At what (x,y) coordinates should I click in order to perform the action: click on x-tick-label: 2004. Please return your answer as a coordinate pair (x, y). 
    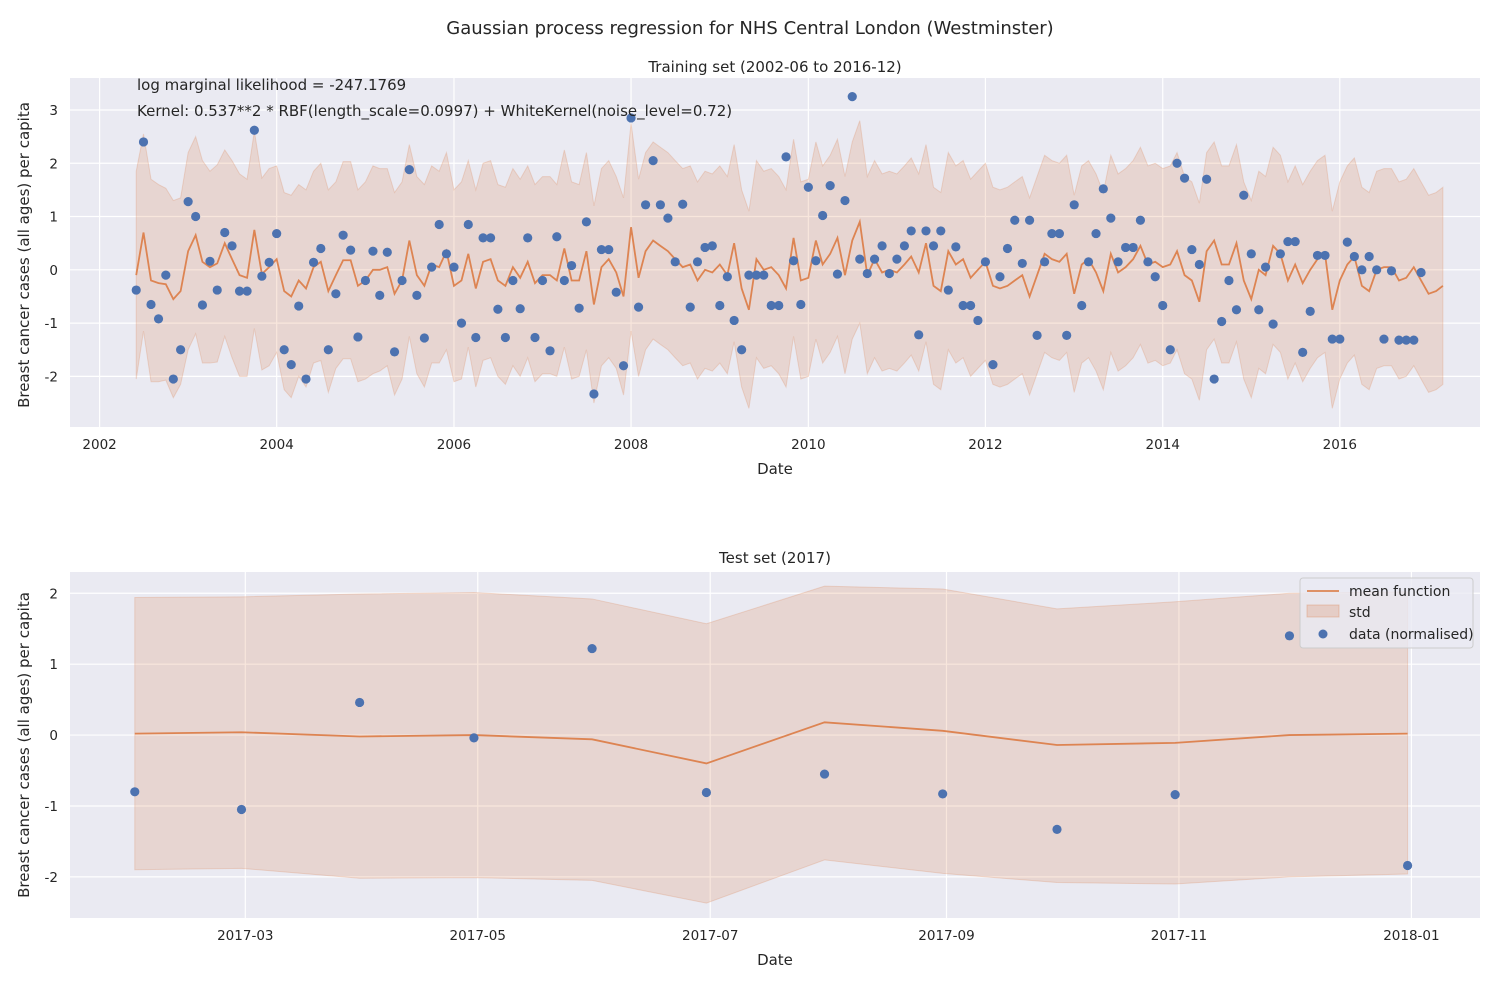
    Looking at the image, I should click on (276, 445).